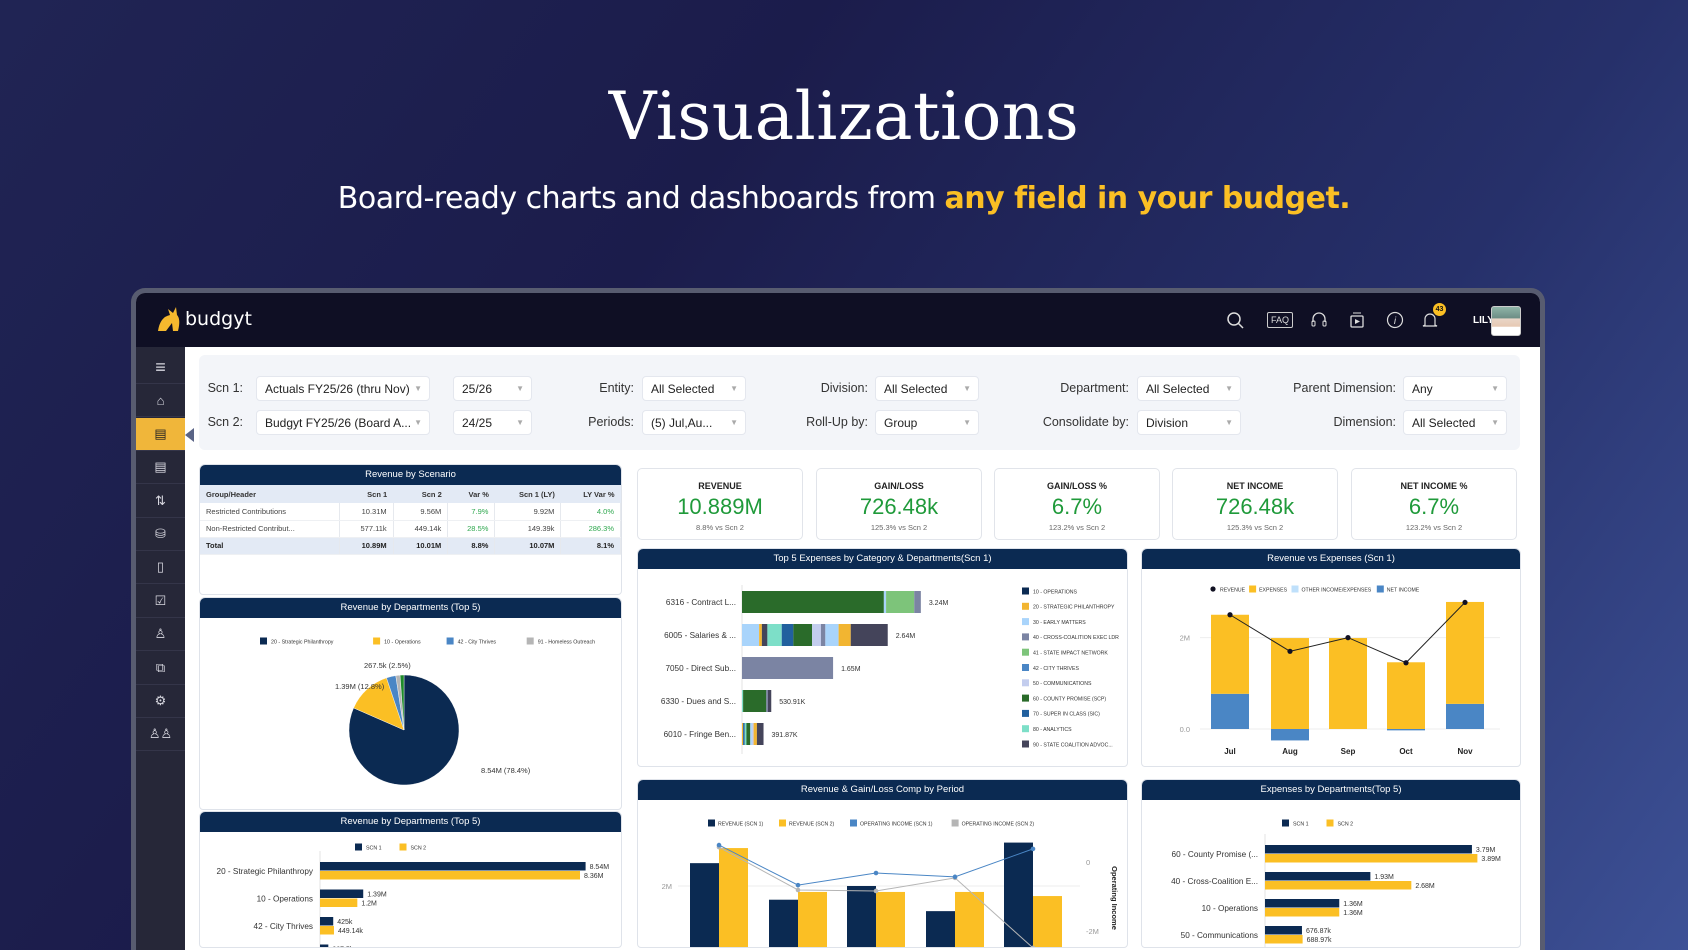  What do you see at coordinates (1430, 320) in the screenshot?
I see `bell-icon` at bounding box center [1430, 320].